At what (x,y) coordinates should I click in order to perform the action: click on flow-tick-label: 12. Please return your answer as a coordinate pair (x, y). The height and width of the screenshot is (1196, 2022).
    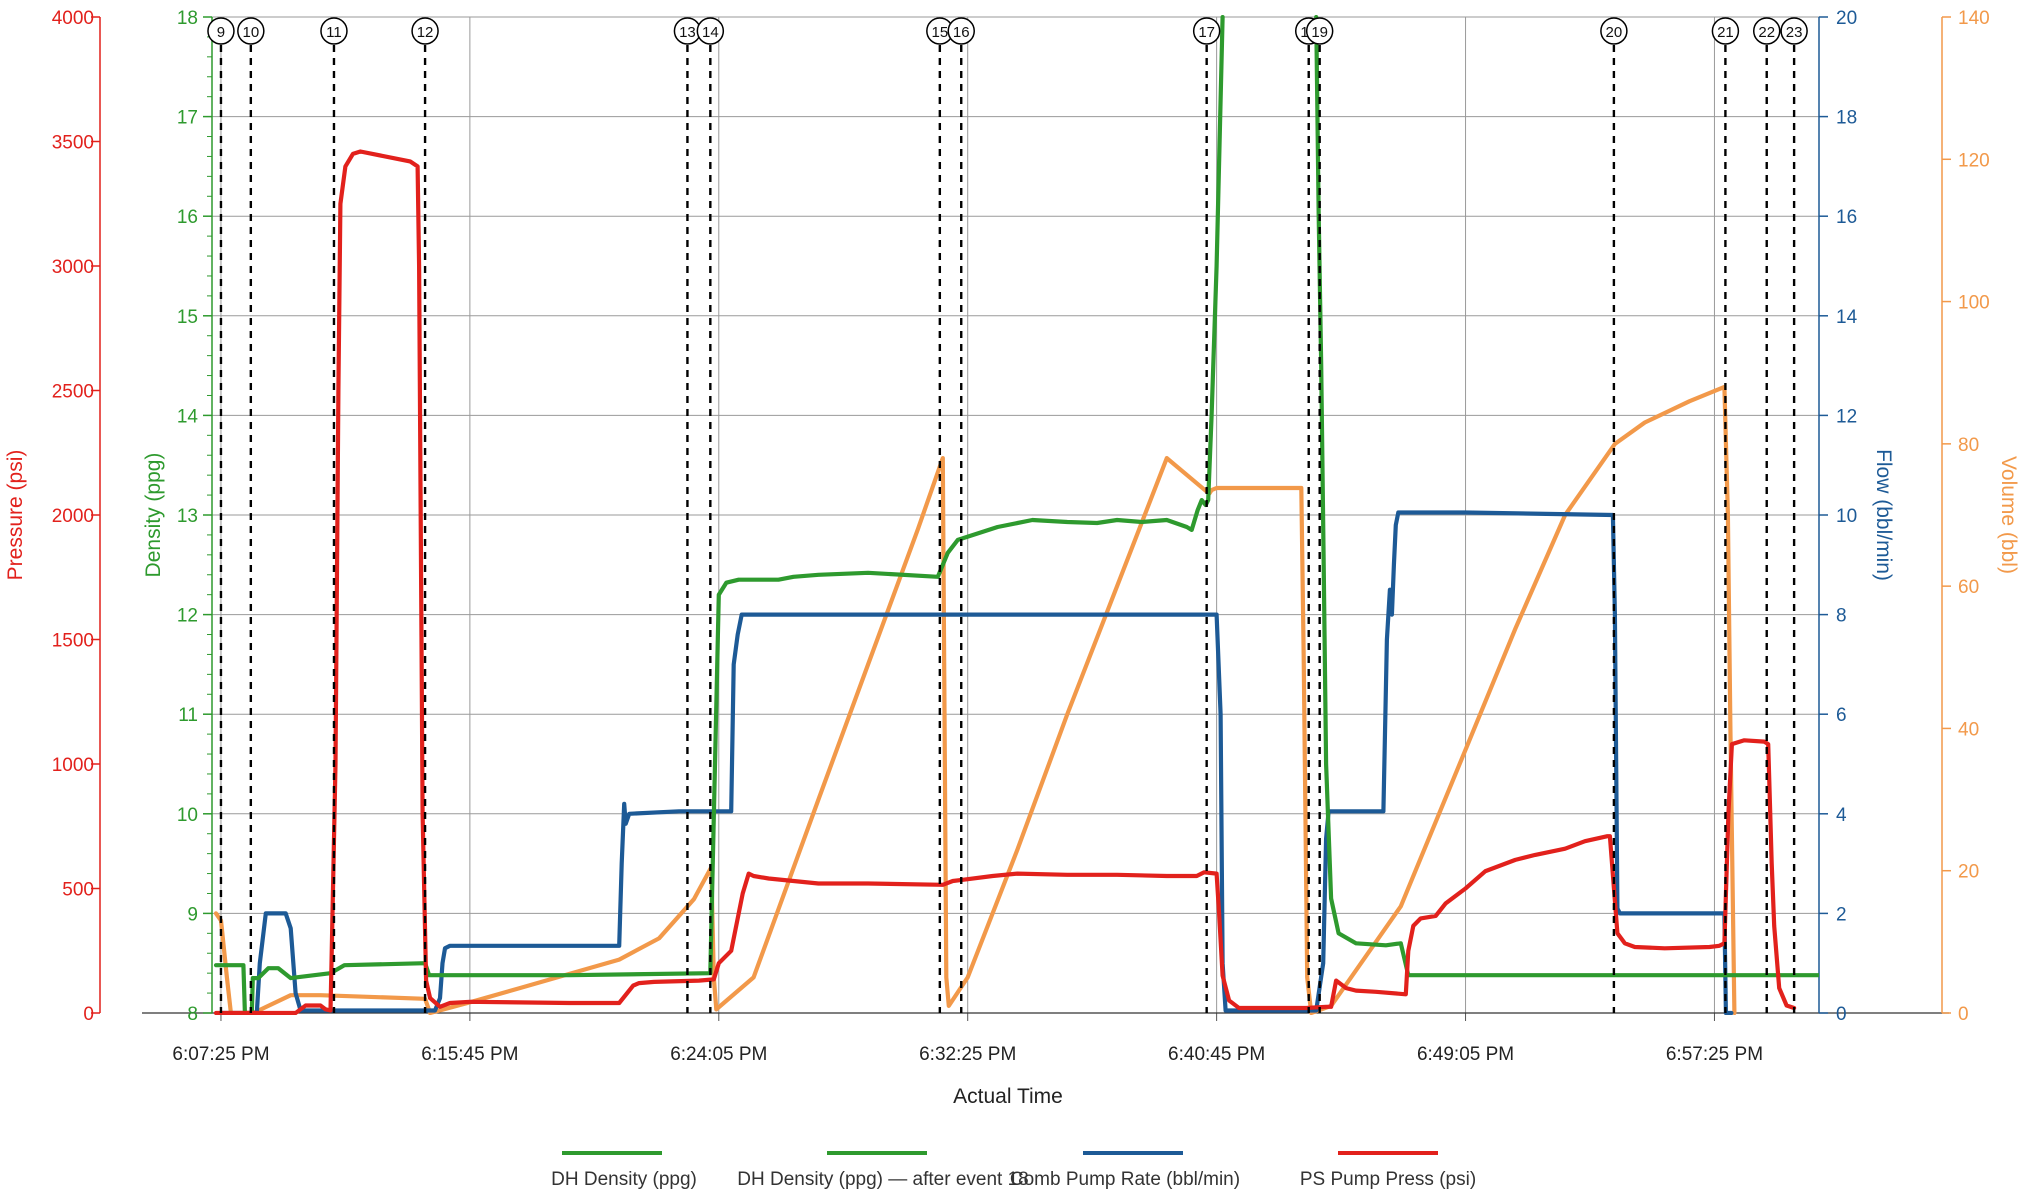
    Looking at the image, I should click on (1846, 416).